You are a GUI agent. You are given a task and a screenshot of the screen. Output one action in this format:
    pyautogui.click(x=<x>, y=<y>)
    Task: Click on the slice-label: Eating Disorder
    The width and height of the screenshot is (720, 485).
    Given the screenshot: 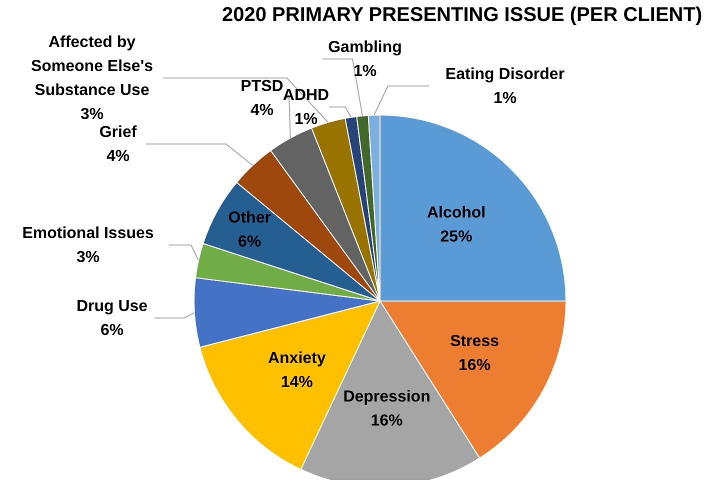 What is the action you would take?
    pyautogui.click(x=505, y=74)
    